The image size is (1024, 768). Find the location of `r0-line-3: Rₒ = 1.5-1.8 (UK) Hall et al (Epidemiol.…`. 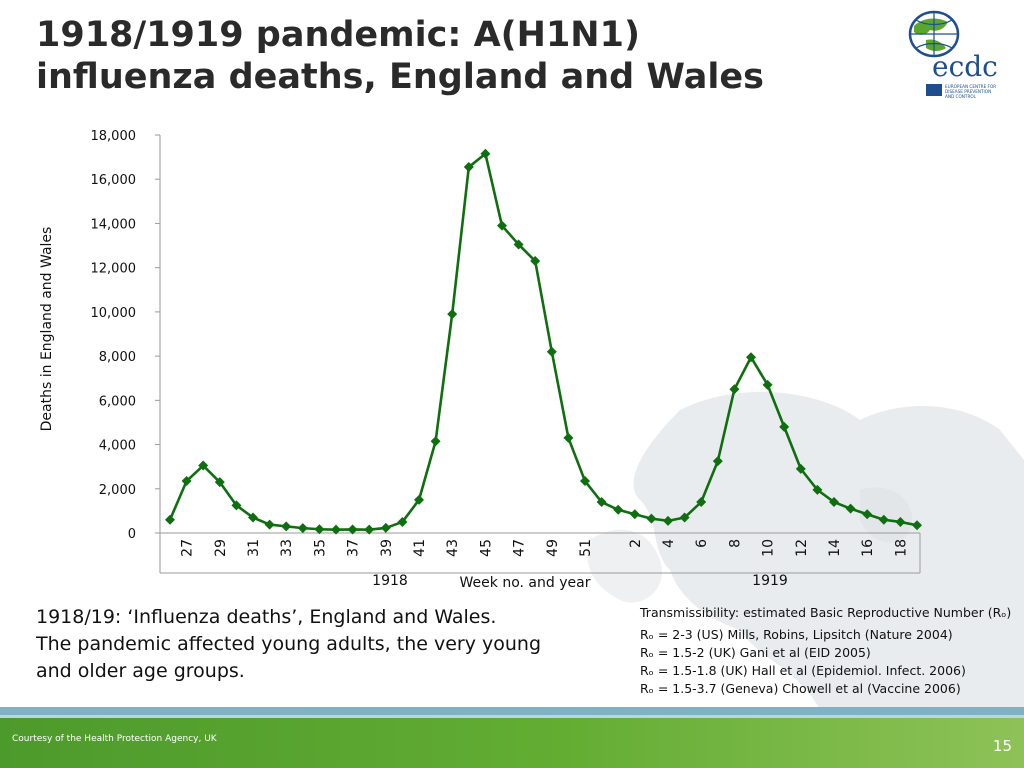

r0-line-3: Rₒ = 1.5-1.8 (UK) Hall et al (Epidemiol.… is located at coordinates (803, 670).